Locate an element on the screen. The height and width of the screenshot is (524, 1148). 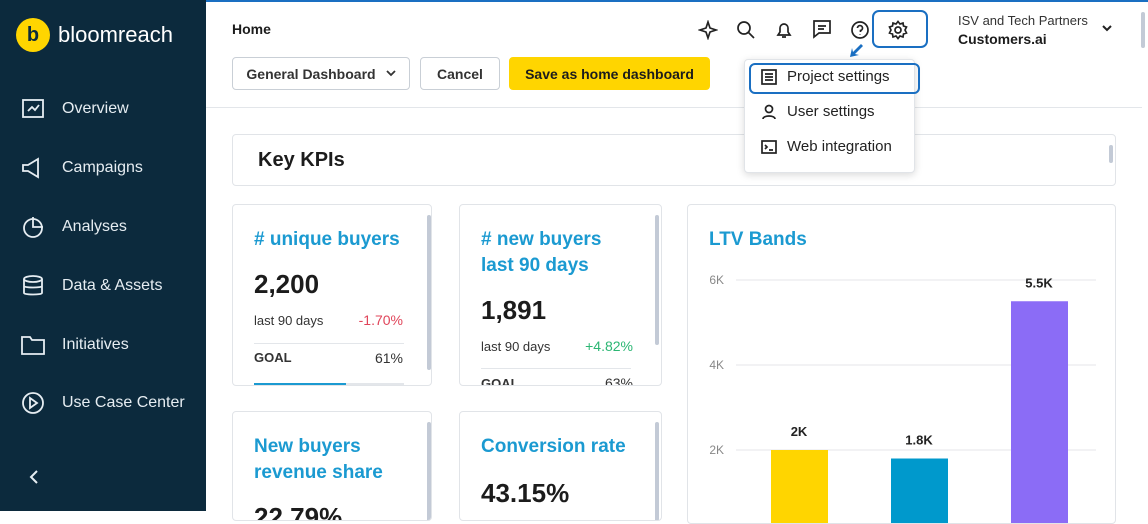
section-title: Key KPIs is located at coordinates (301, 160).